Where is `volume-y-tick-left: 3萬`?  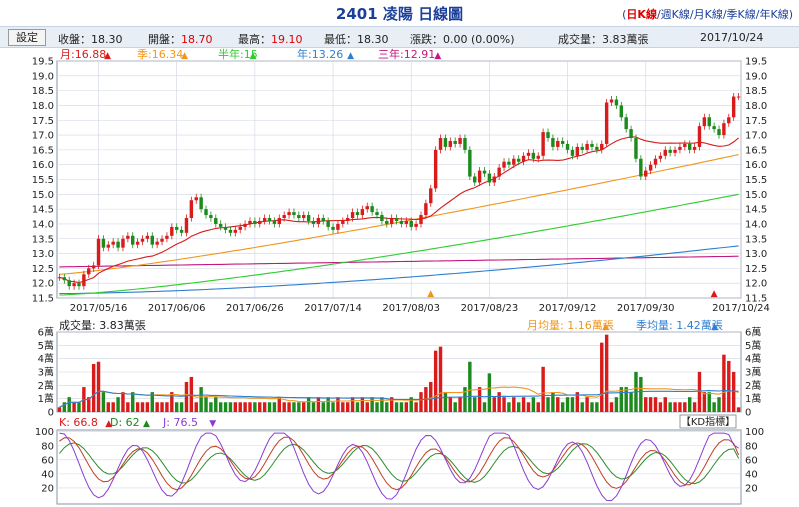
volume-y-tick-left: 3萬 is located at coordinates (46, 372).